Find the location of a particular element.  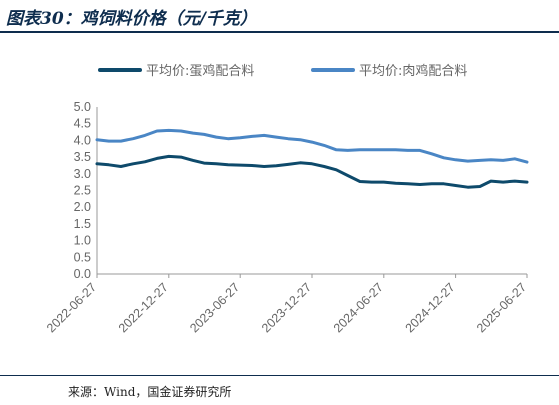

legend: 平均价:蛋鸡配合料 平均价:肉鸡配合料 is located at coordinates (282, 71).